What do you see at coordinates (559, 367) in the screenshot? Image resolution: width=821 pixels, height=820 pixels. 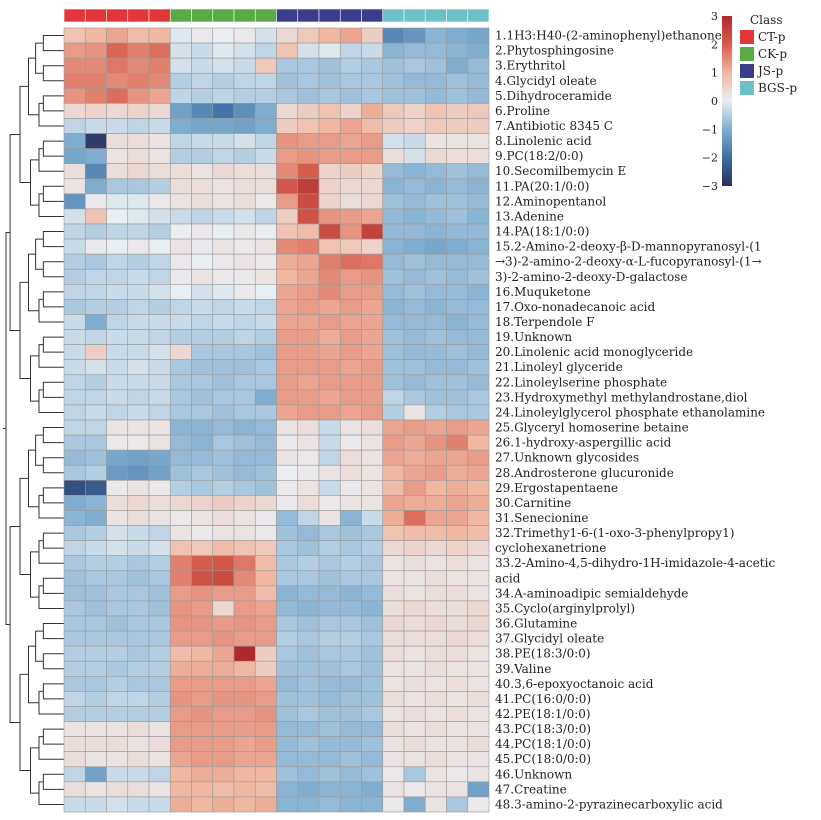 I see `row-label: 21.Linoleyl glyceride` at bounding box center [559, 367].